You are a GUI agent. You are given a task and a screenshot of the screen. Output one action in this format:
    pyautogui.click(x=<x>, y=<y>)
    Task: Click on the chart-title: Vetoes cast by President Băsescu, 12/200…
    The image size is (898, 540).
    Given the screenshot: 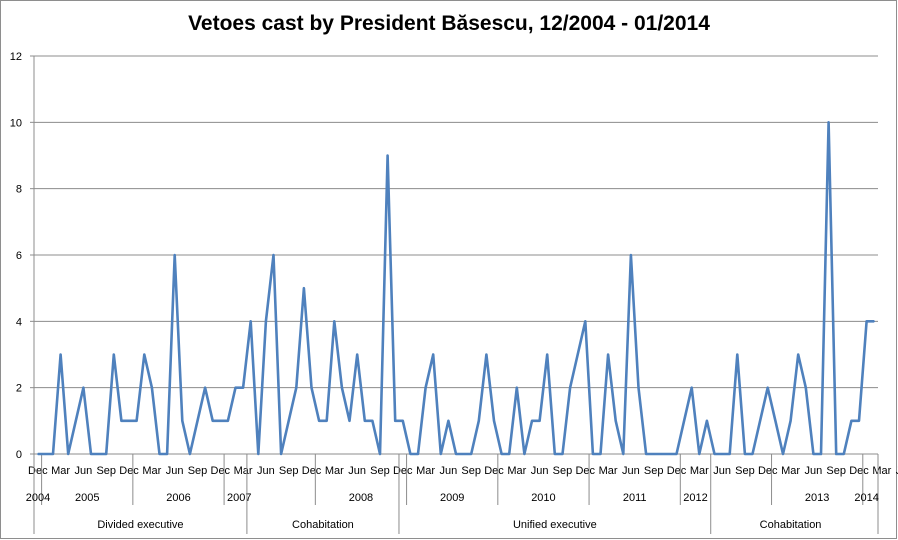 What is the action you would take?
    pyautogui.click(x=449, y=23)
    